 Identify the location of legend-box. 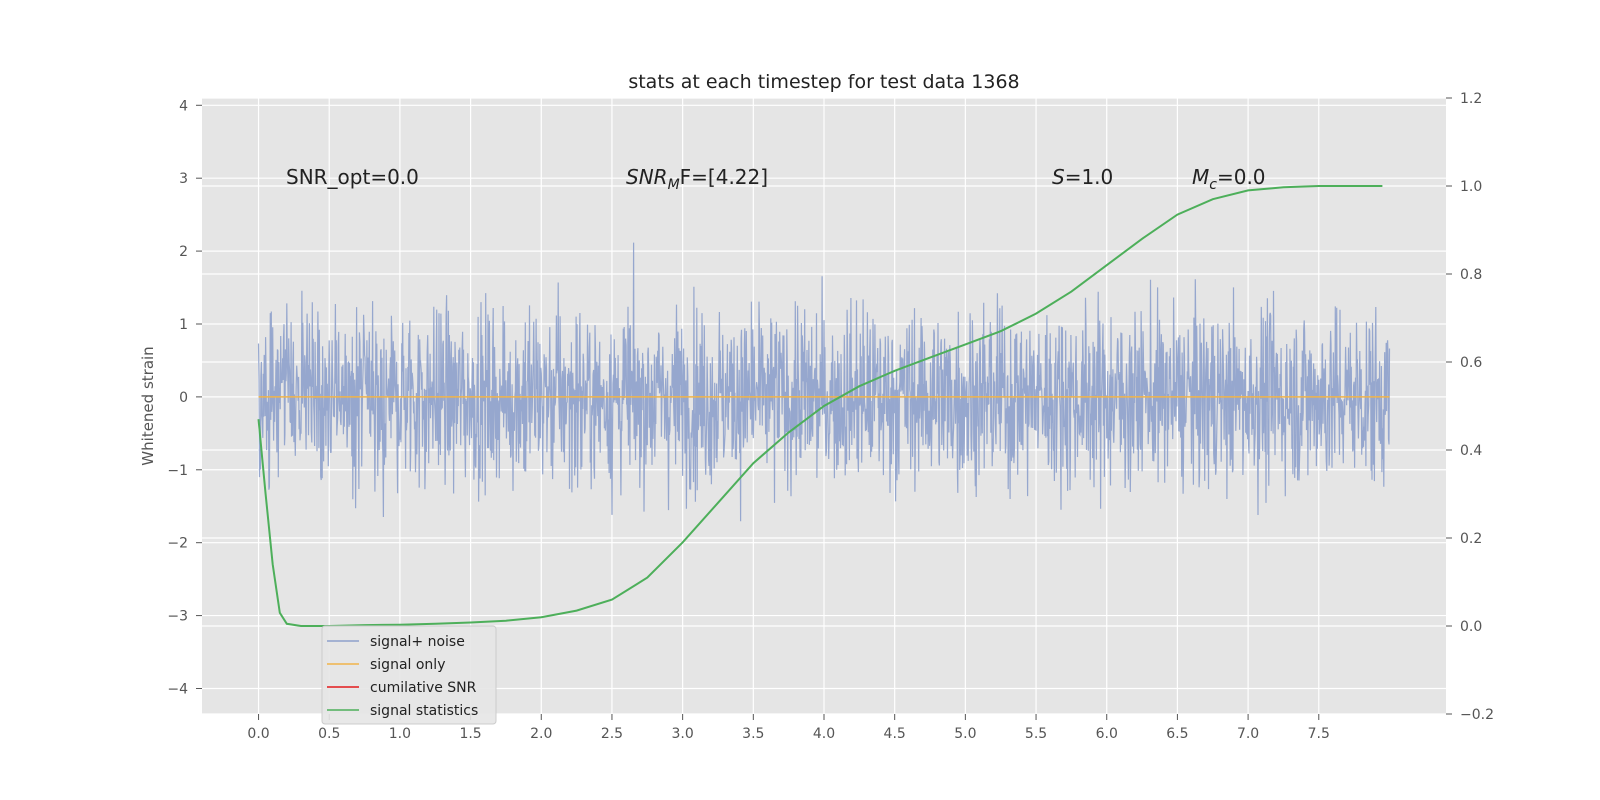
(409, 675).